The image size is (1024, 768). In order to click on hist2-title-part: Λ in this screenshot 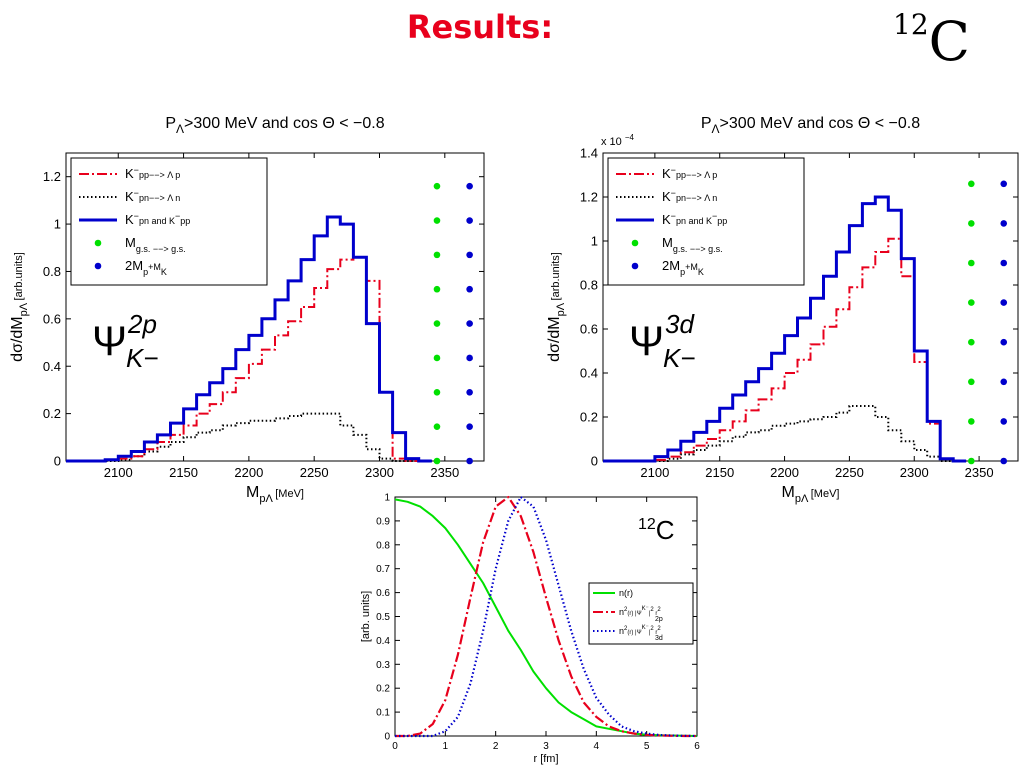, I will do `click(716, 129)`.